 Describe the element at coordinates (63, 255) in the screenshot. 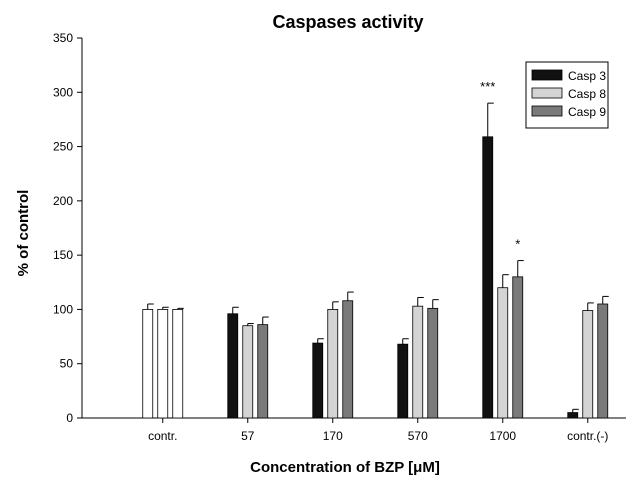

I see `y-tick-label: 150` at that location.